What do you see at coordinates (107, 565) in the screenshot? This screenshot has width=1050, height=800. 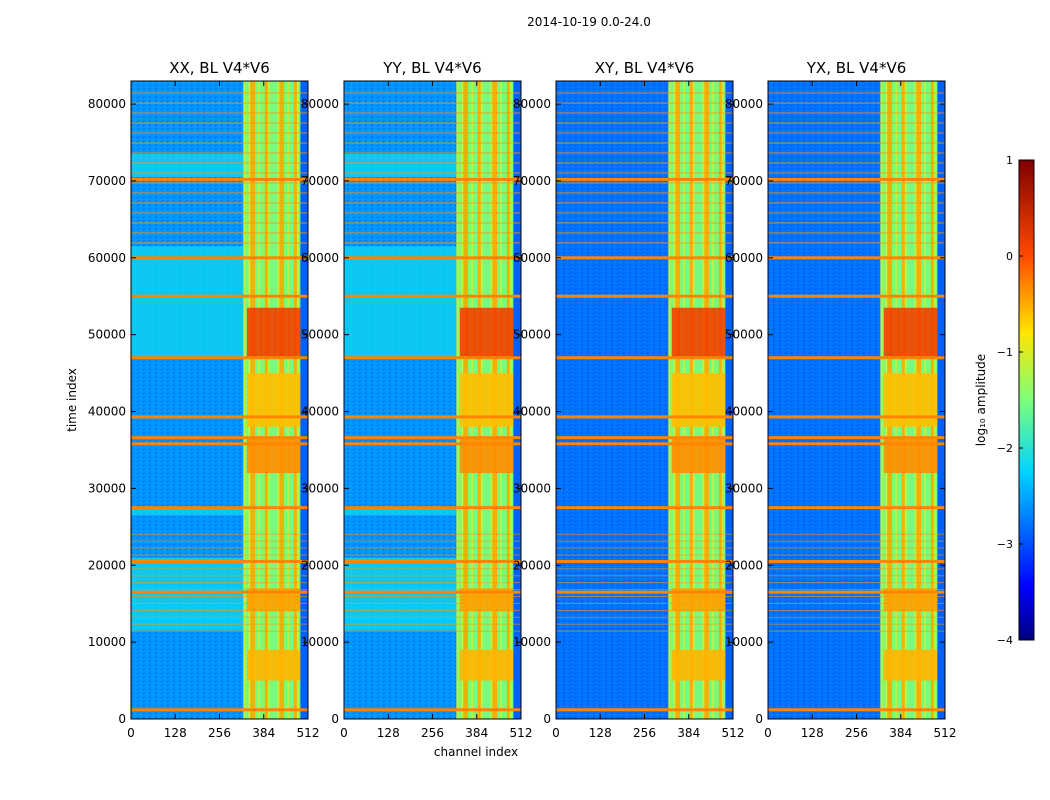 I see `y-tick-label: 20000` at bounding box center [107, 565].